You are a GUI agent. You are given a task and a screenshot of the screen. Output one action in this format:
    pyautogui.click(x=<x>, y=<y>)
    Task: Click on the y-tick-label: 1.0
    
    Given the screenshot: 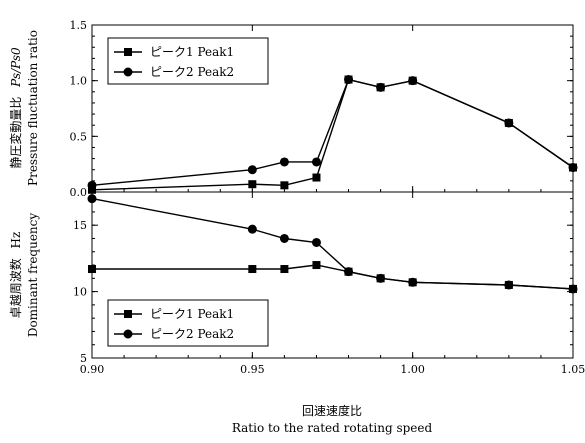 What is the action you would take?
    pyautogui.click(x=79, y=81)
    